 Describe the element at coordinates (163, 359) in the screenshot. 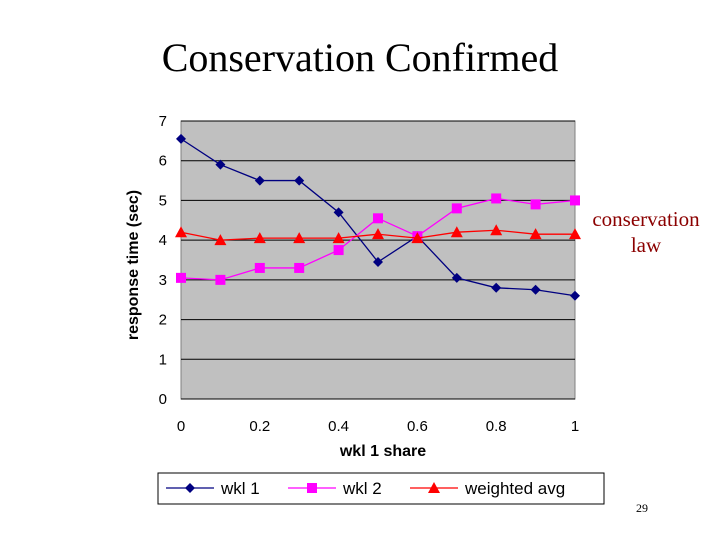

I see `y-tick-label: 1` at that location.